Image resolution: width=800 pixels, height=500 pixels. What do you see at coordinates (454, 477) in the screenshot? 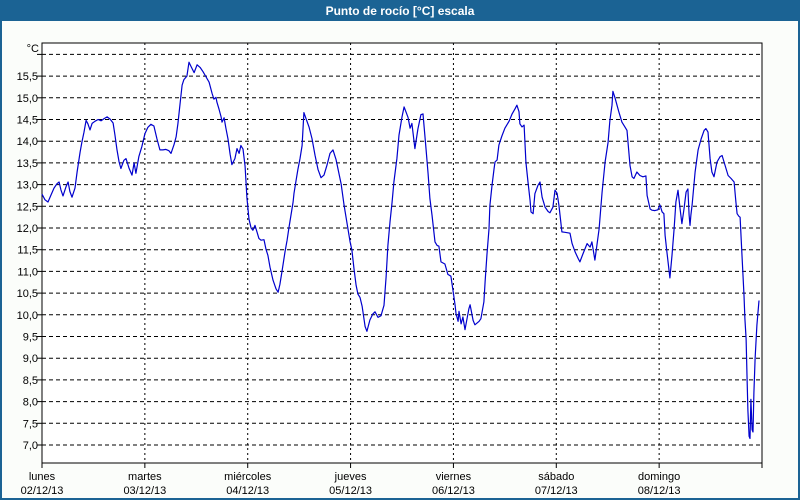
I see `x-day-name-label: viernes` at bounding box center [454, 477].